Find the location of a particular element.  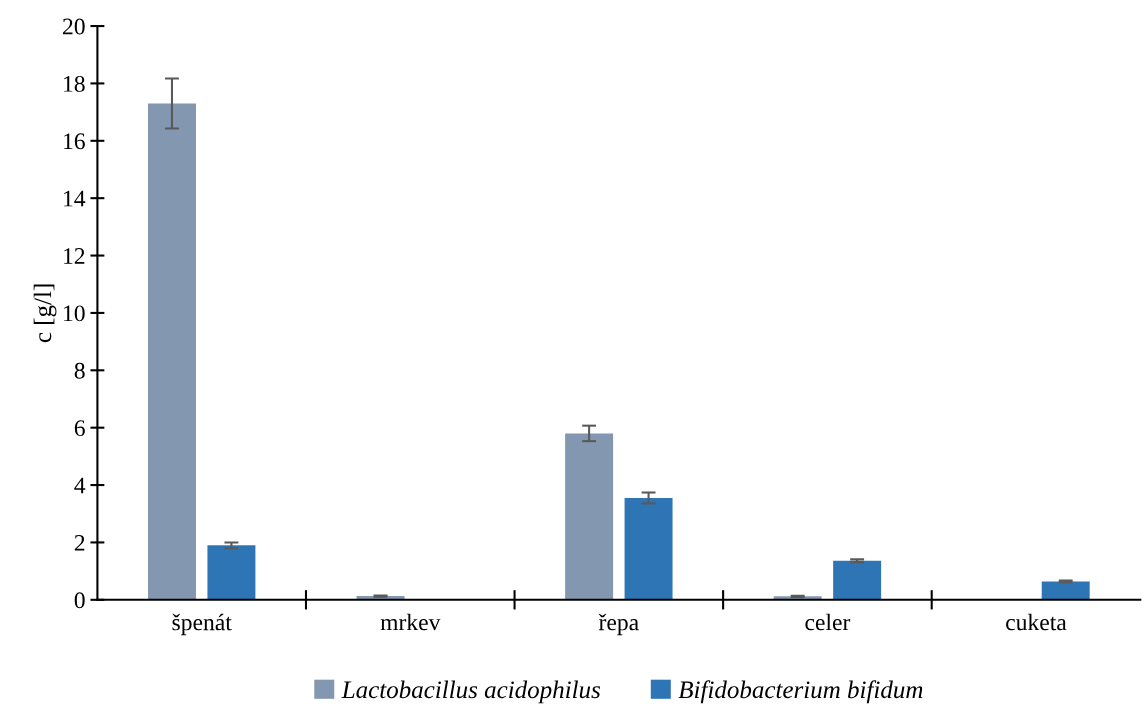

y-tick-label: 14 is located at coordinates (75, 198).